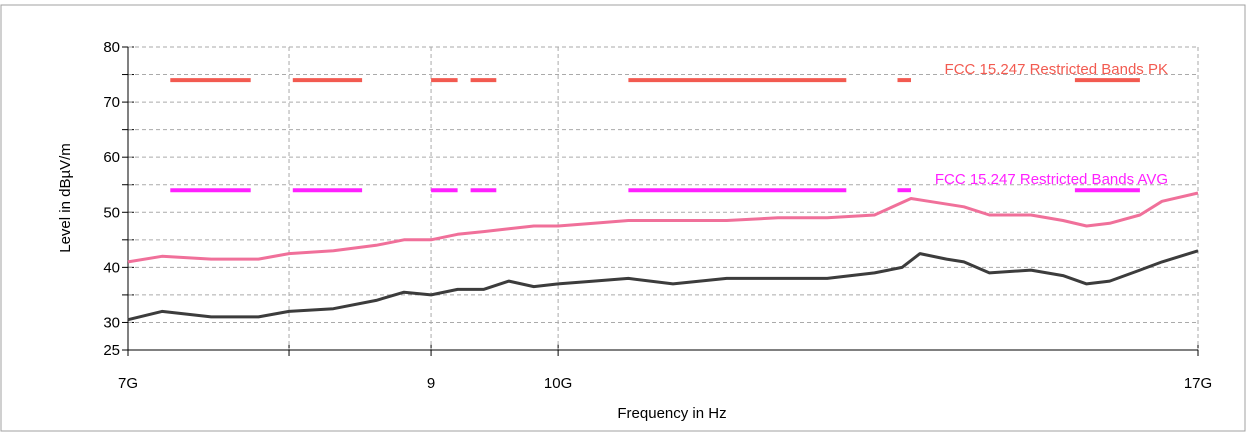 The height and width of the screenshot is (432, 1247). Describe the element at coordinates (65, 198) in the screenshot. I see `y-axis-label: Level in dBµV/m` at that location.